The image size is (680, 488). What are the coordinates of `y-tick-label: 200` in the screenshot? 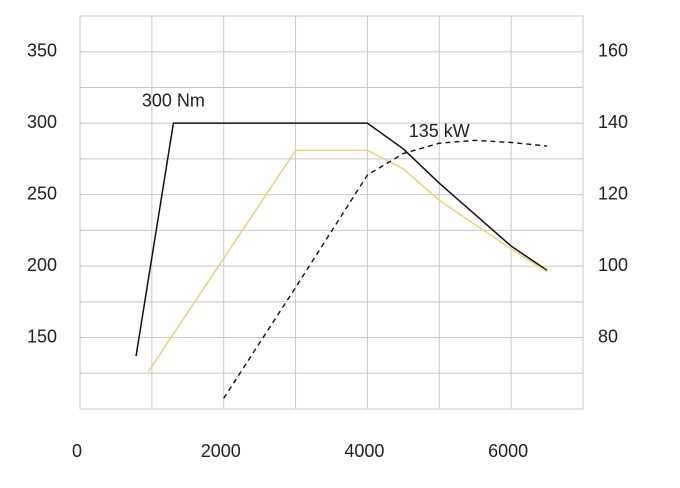 It's located at (42, 265).